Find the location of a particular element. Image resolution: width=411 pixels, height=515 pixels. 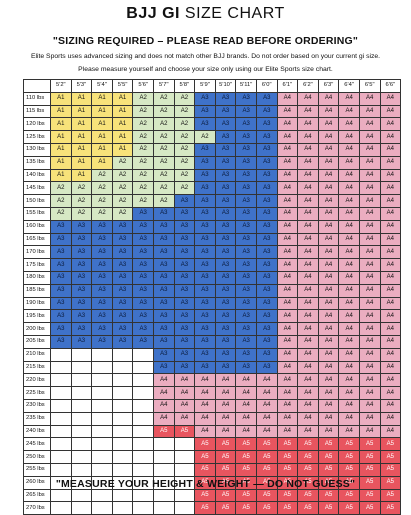

height-header-cell: 5'6" is located at coordinates (143, 86).